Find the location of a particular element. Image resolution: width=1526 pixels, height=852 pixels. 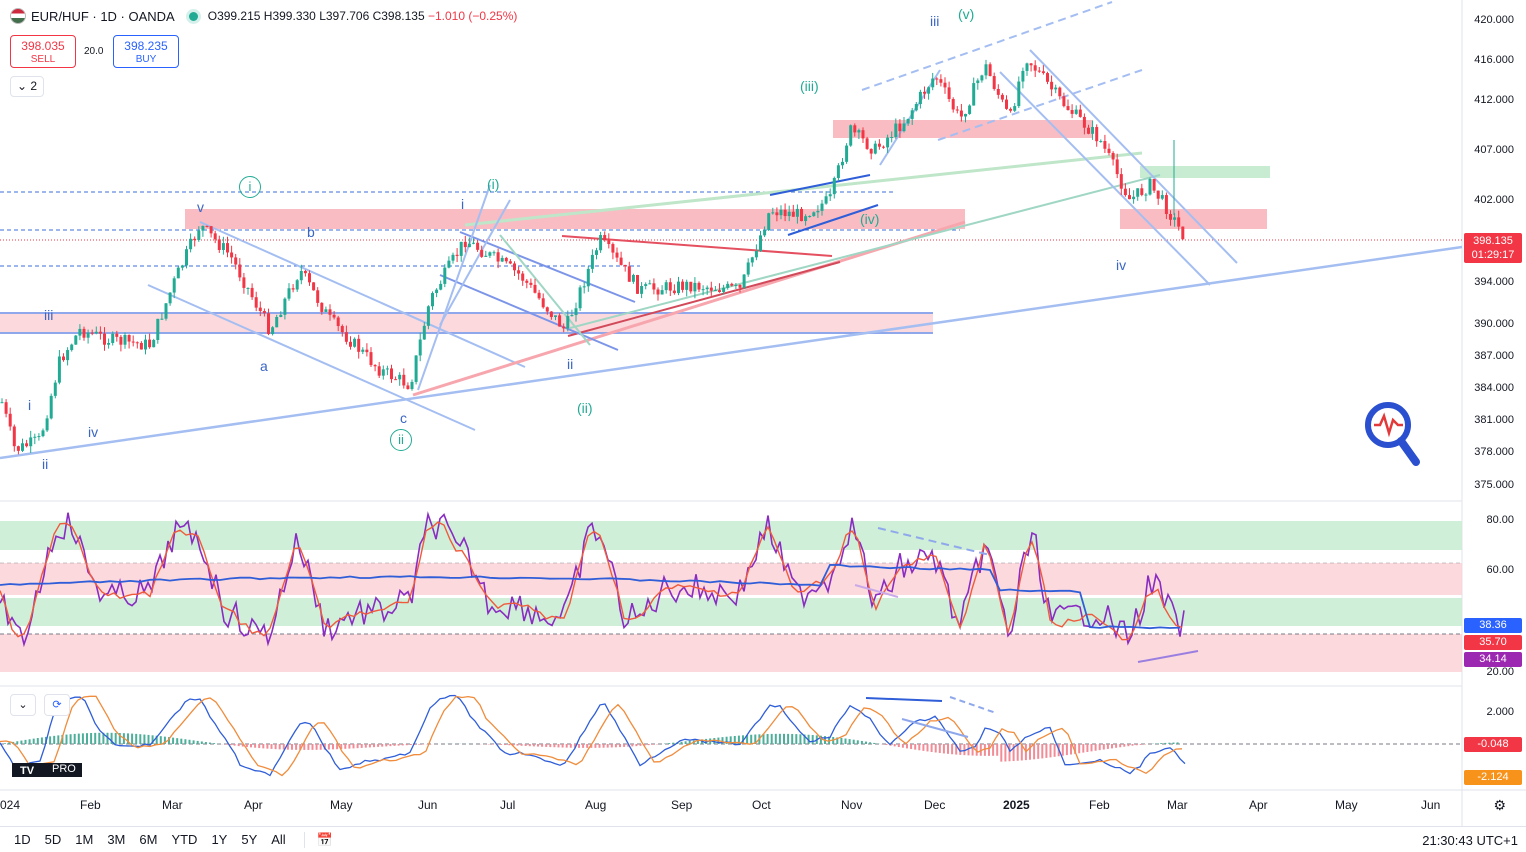

settings-gear-icon: ⚙ is located at coordinates (1499, 805).